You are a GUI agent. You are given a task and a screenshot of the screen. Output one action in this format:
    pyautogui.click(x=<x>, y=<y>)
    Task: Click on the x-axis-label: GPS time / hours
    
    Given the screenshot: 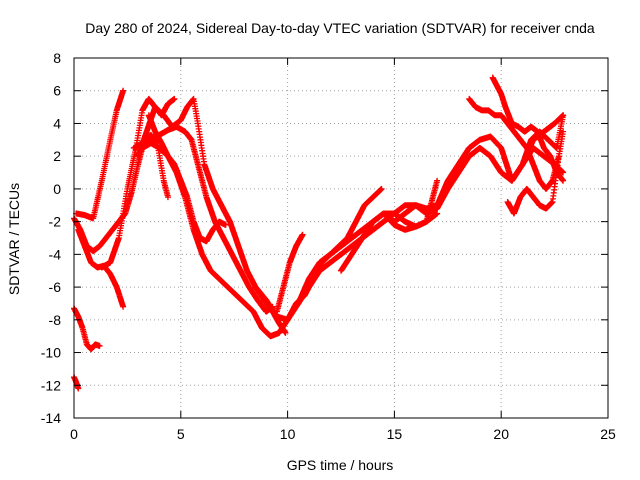 What is the action you would take?
    pyautogui.click(x=340, y=465)
    